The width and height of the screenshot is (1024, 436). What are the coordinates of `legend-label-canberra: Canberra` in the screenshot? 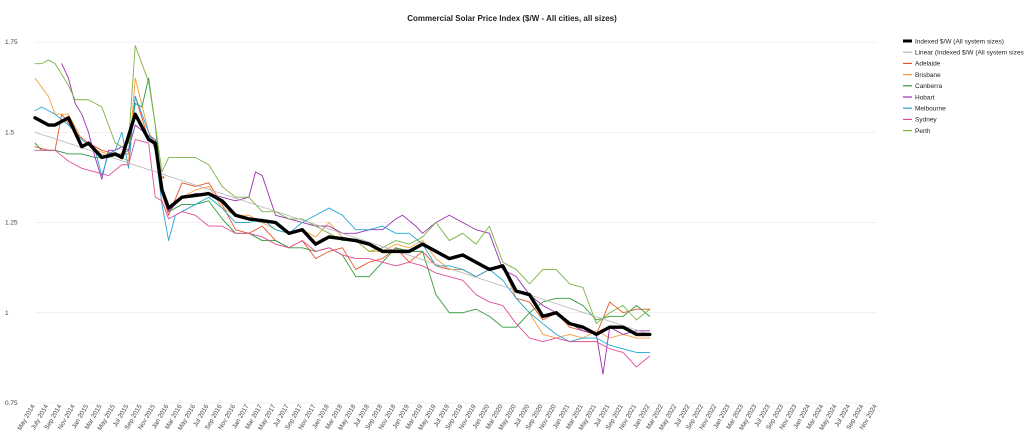 It's located at (928, 86).